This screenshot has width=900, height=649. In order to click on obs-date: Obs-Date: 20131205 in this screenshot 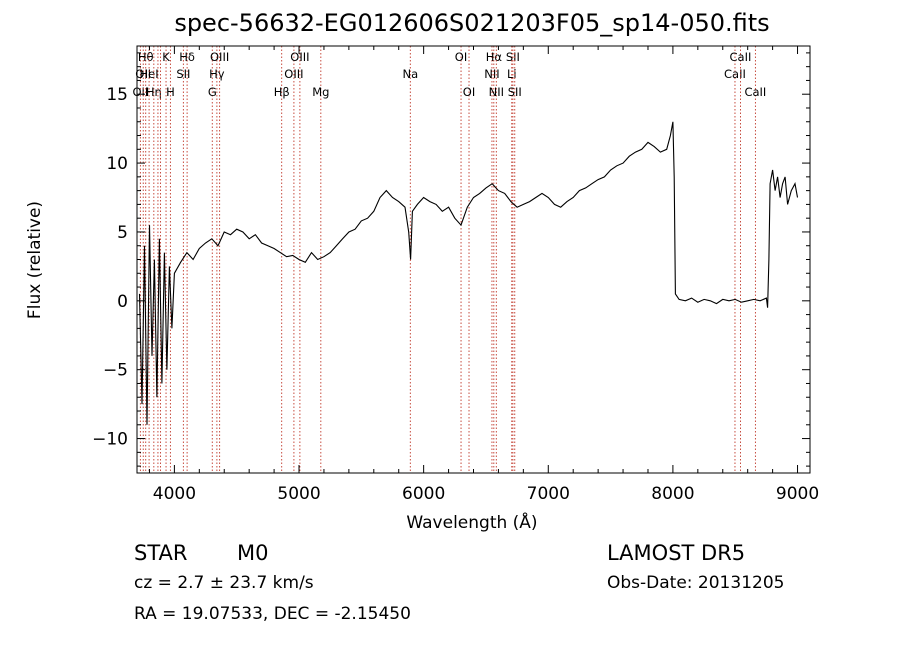, I will do `click(696, 583)`.